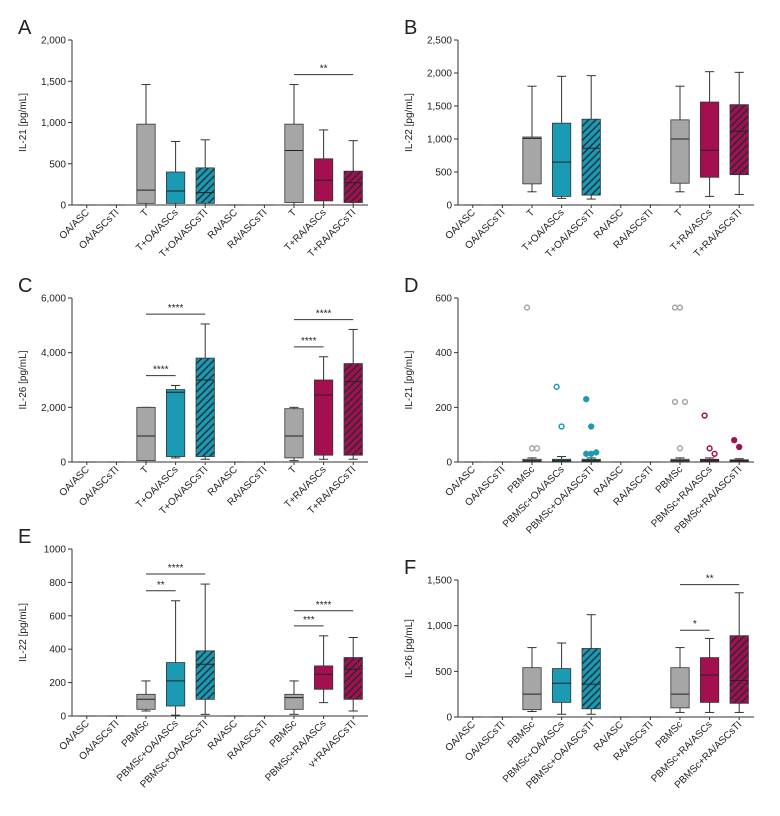  I want to click on panel-letter: D, so click(411, 286).